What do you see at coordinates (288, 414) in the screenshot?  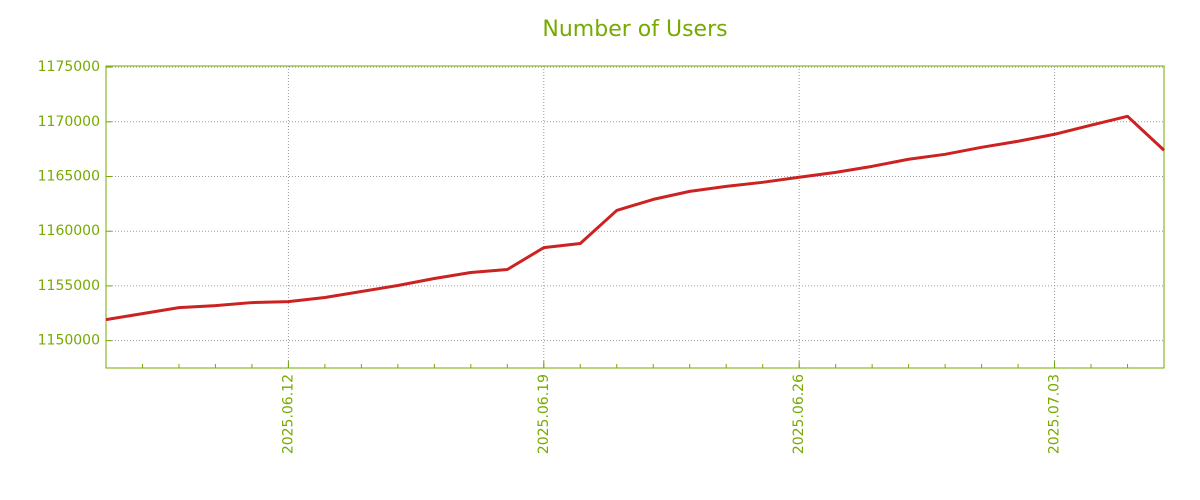 I see `x-tick-label: 2025.06.12` at bounding box center [288, 414].